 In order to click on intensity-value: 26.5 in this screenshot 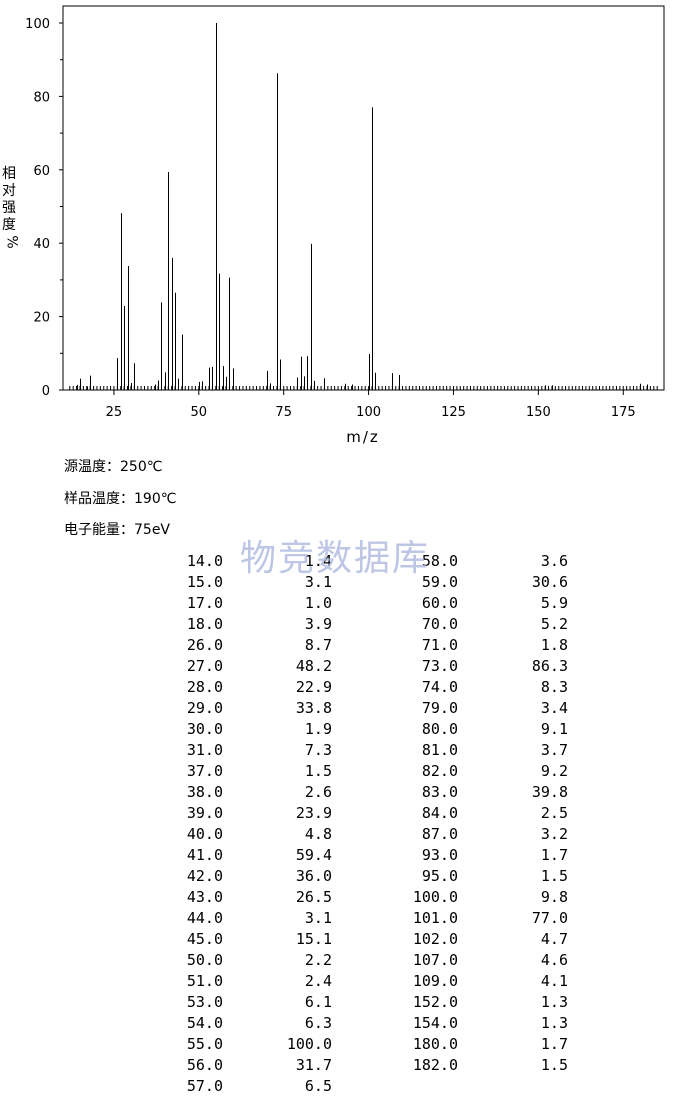, I will do `click(313, 897)`.